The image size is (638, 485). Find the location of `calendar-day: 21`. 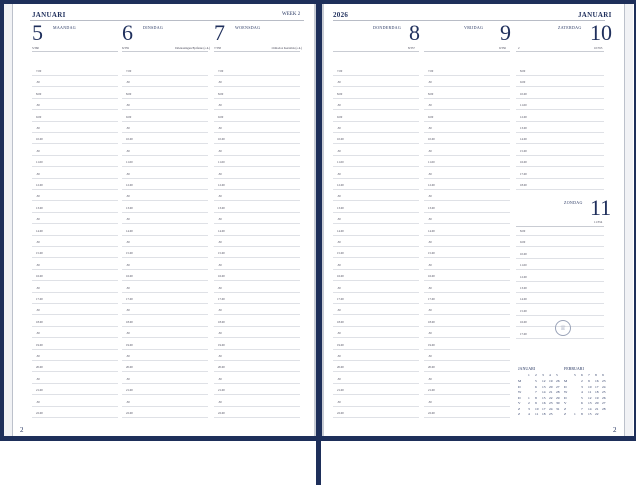

calendar-day: 21 is located at coordinates (597, 408).